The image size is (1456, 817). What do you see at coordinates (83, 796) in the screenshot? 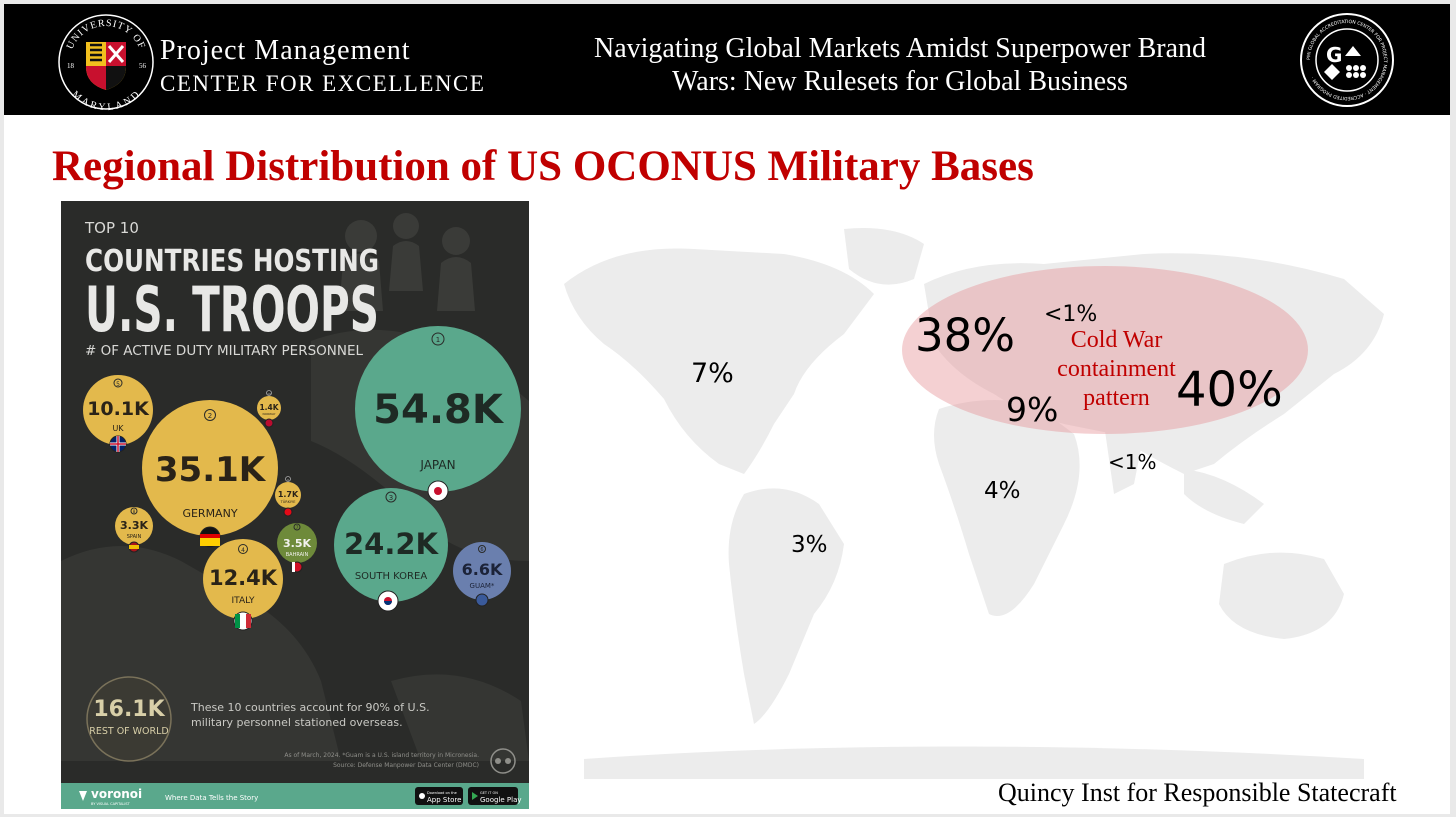
I see `voronoi-logo-icon` at bounding box center [83, 796].